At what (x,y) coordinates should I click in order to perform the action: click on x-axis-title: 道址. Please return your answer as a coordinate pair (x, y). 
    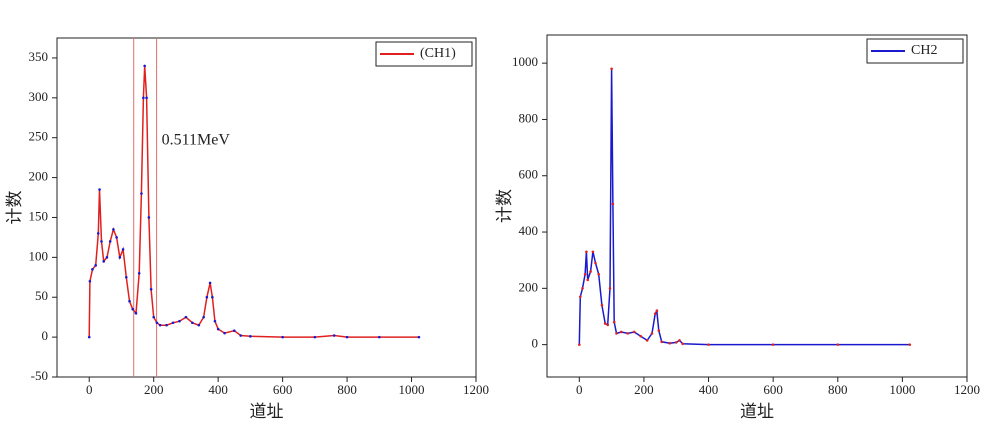
    Looking at the image, I should click on (757, 412).